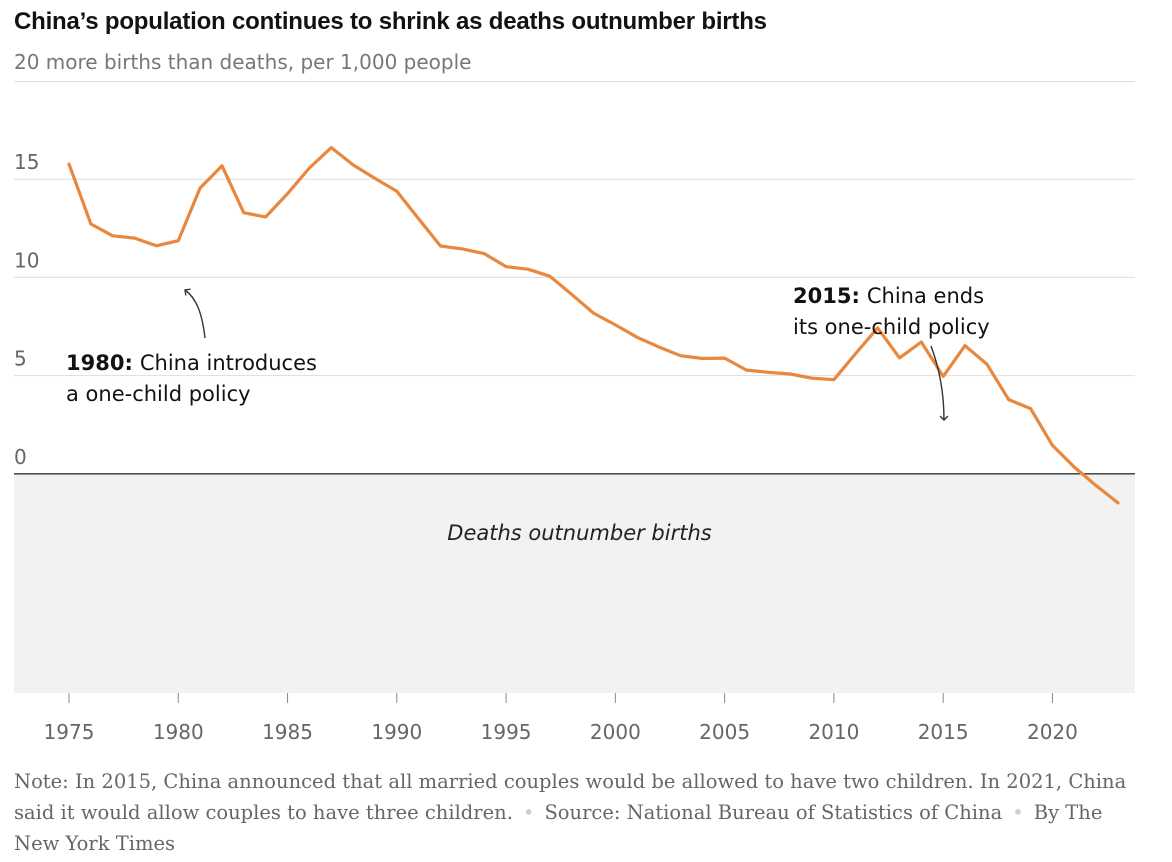 This screenshot has width=1172, height=862. I want to click on x-tick-label: 1980, so click(178, 732).